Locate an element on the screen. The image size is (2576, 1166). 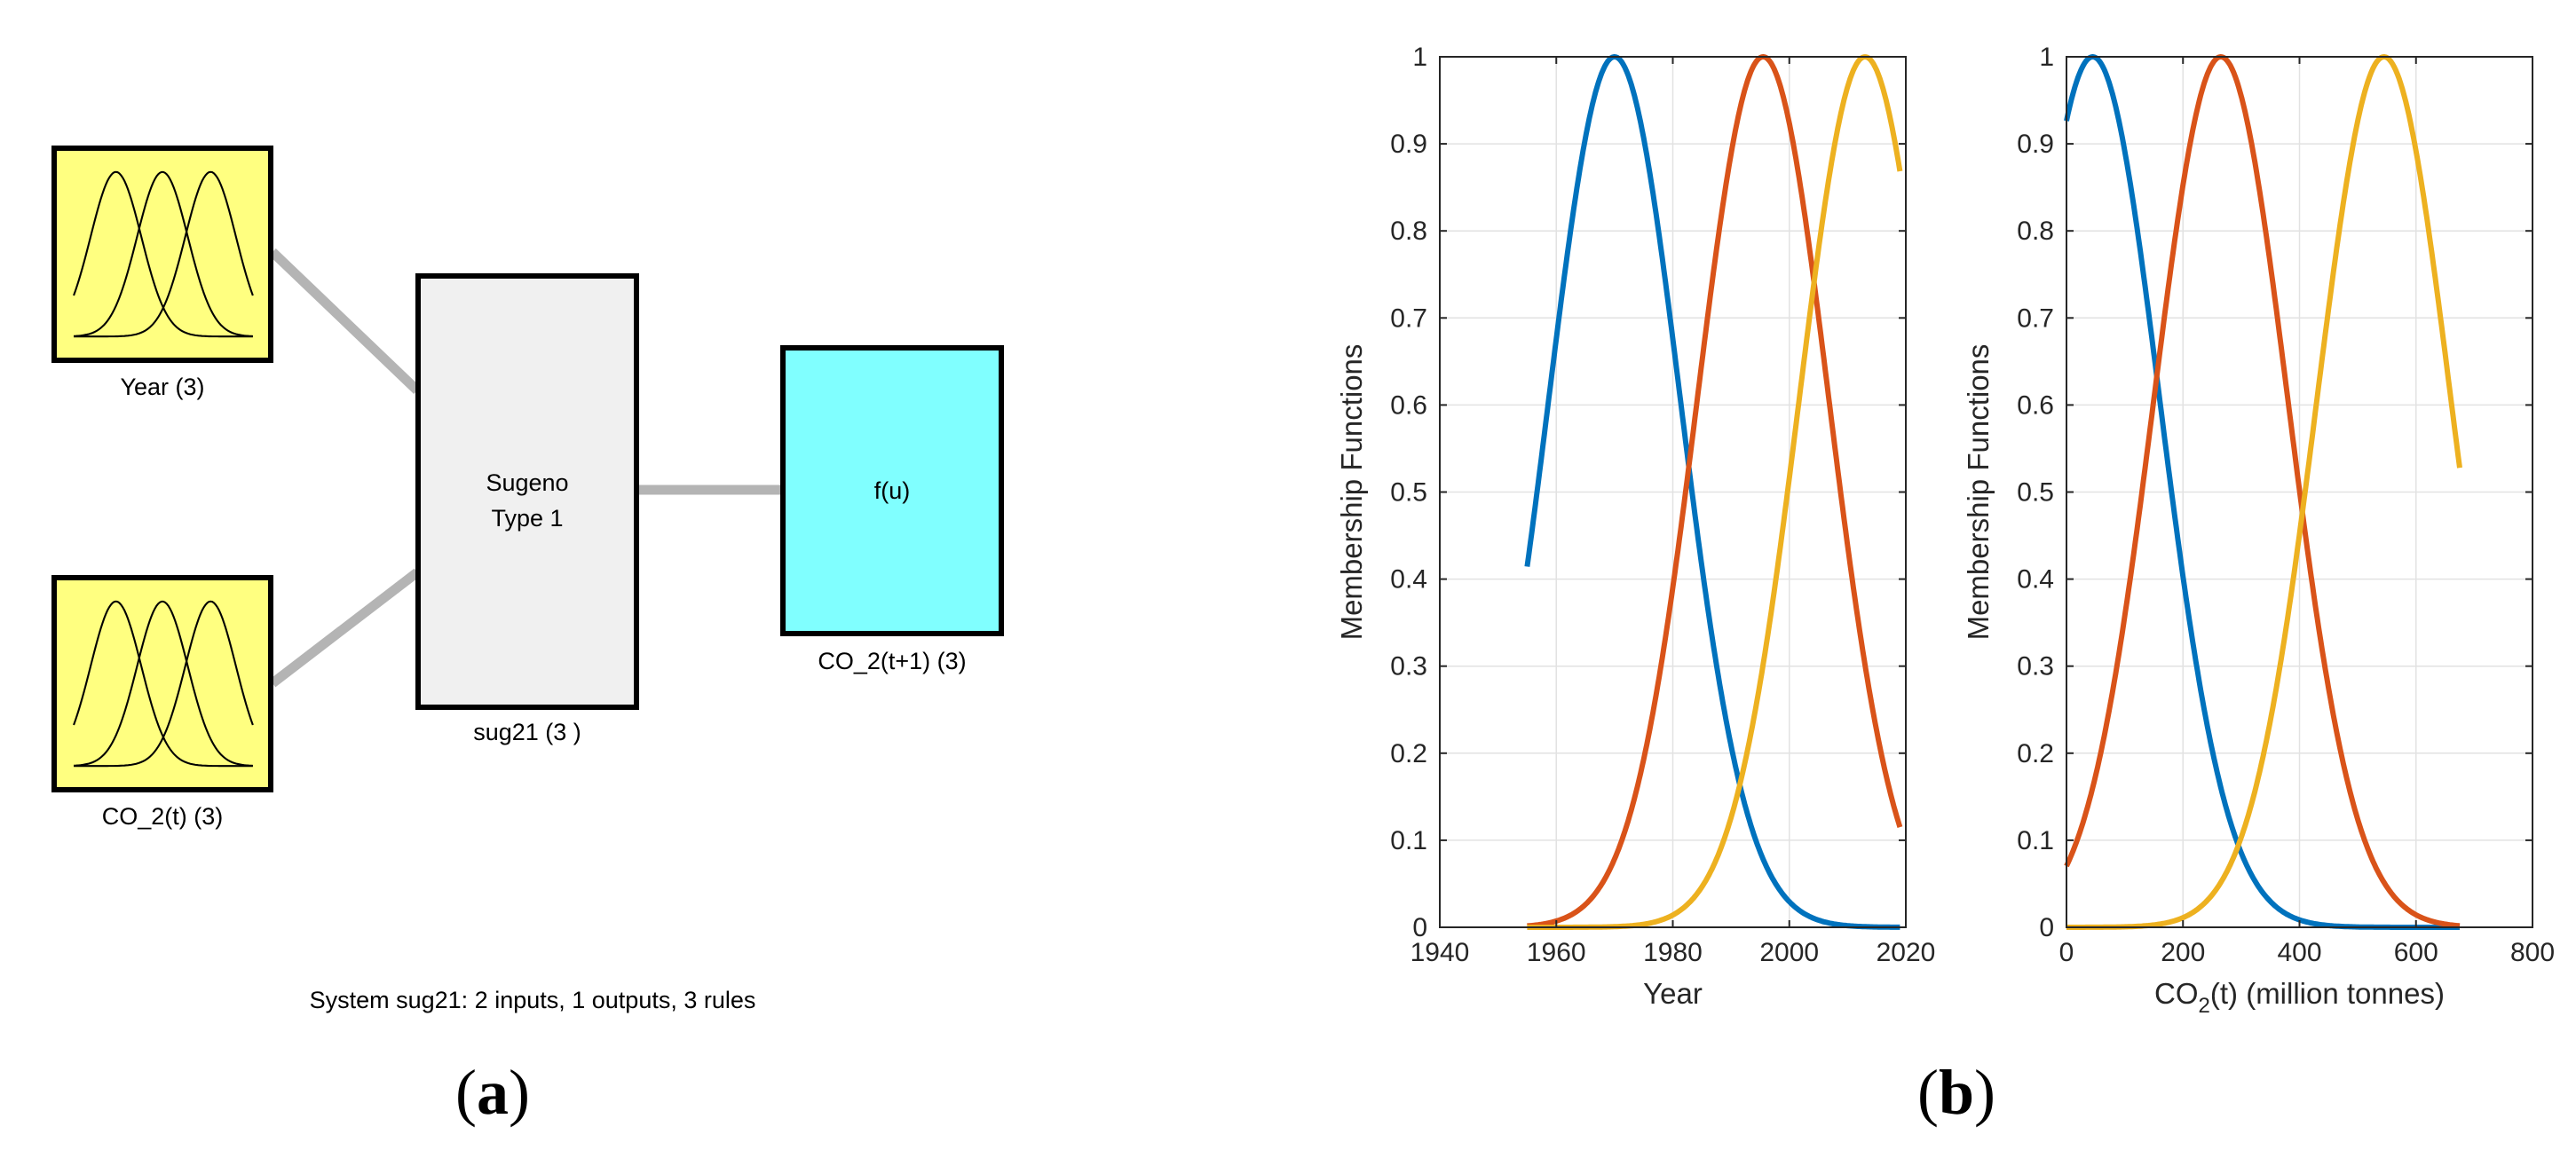
input-year-block is located at coordinates (162, 254).